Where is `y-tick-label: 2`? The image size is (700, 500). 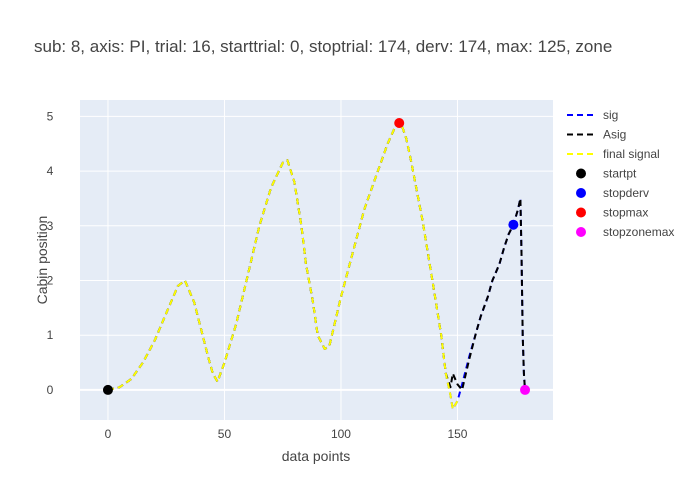 y-tick-label: 2 is located at coordinates (50, 281).